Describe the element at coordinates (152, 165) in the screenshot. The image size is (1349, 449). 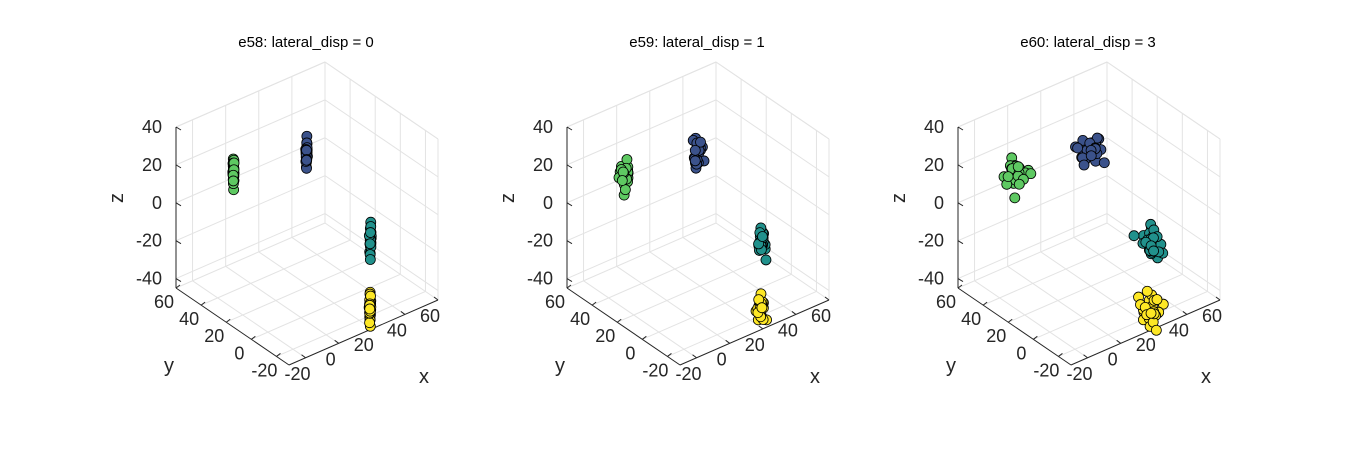
I see `z-tick-label: 20` at that location.